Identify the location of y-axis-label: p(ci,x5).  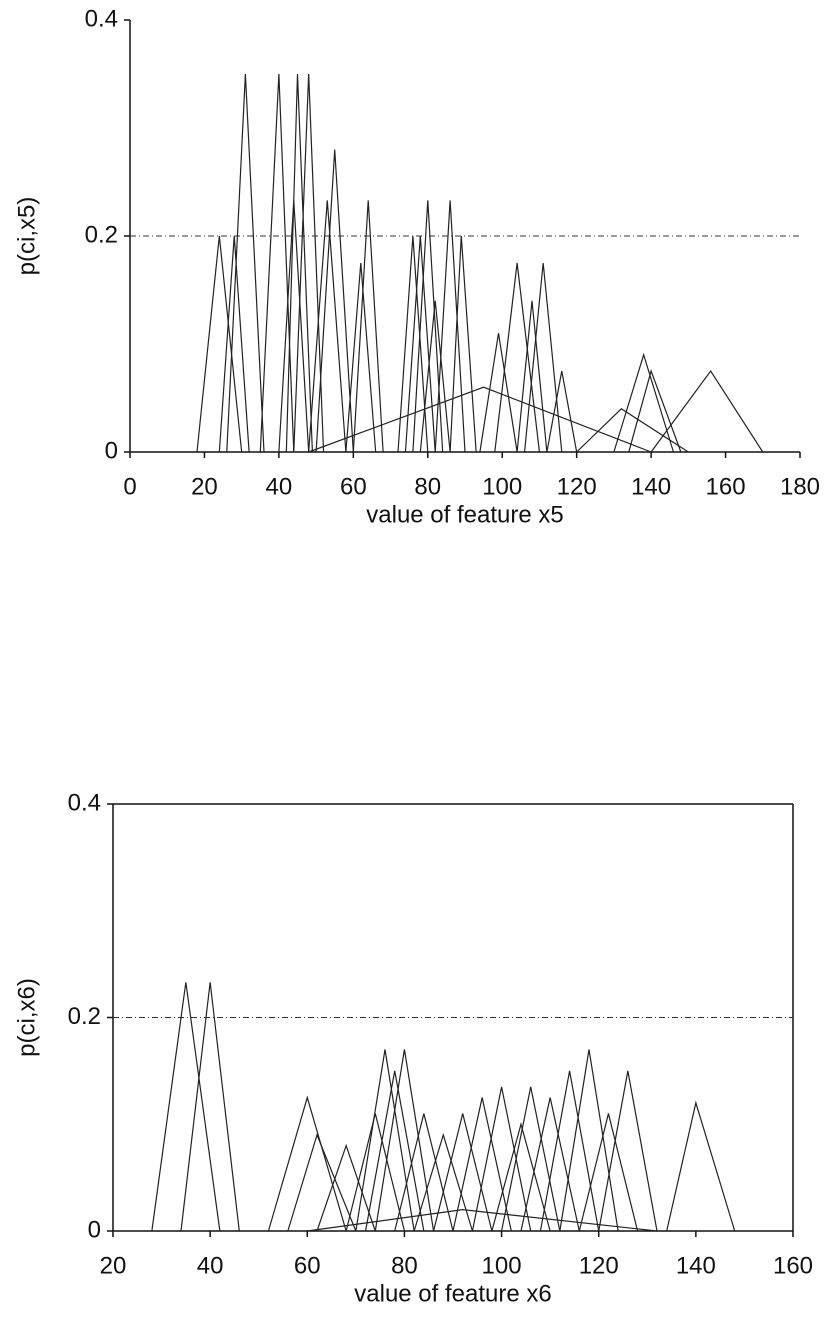
(26, 236).